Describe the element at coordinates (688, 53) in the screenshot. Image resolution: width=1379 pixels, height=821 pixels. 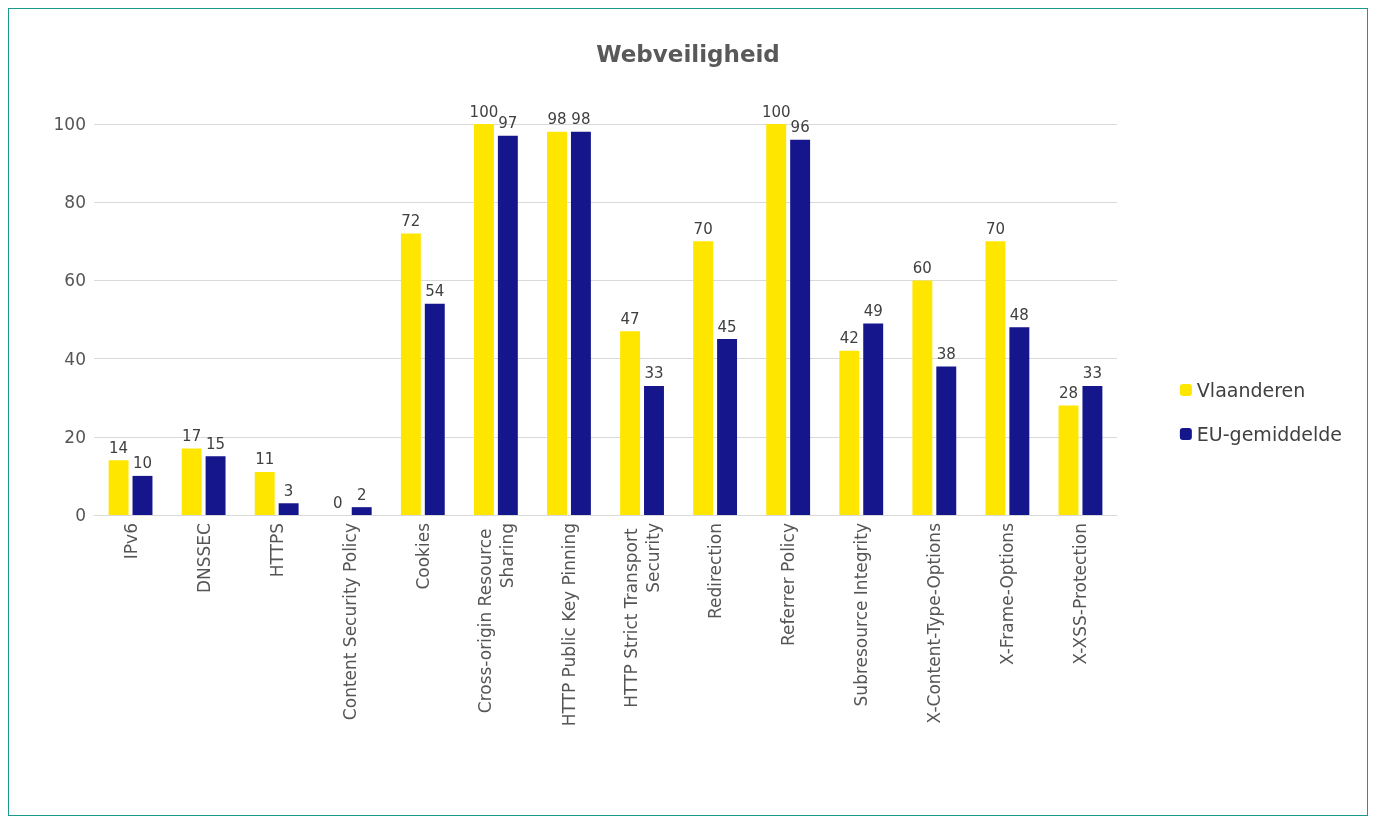
I see `chart-title: Webveiligheid` at that location.